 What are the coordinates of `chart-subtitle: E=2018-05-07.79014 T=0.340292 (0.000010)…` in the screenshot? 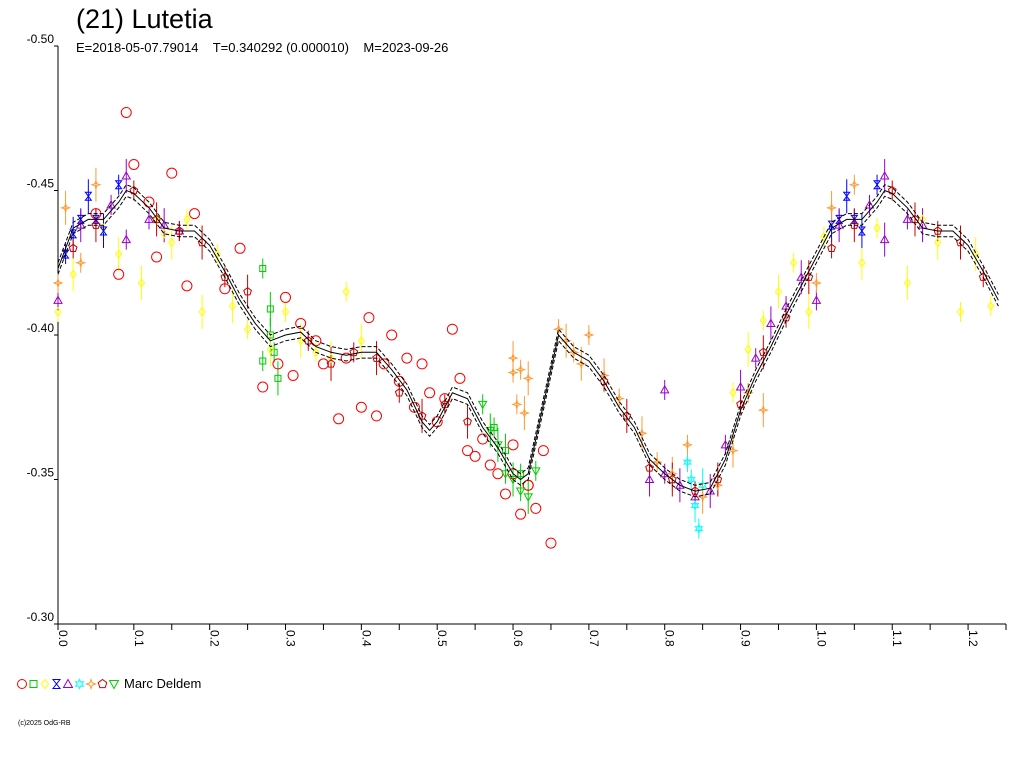 It's located at (262, 47).